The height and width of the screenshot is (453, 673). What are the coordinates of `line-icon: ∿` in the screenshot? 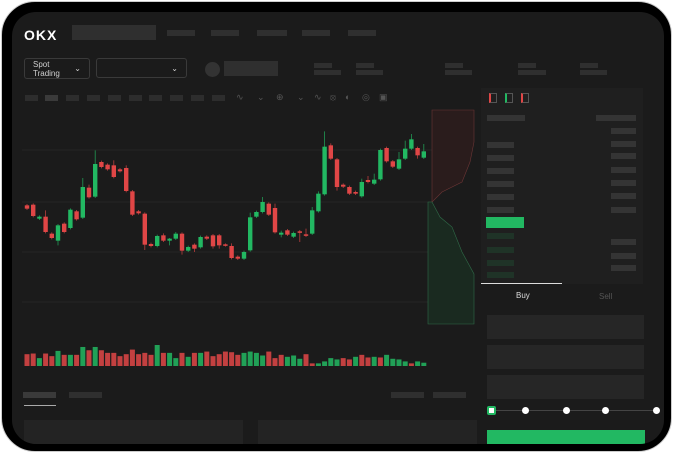 It's located at (318, 97).